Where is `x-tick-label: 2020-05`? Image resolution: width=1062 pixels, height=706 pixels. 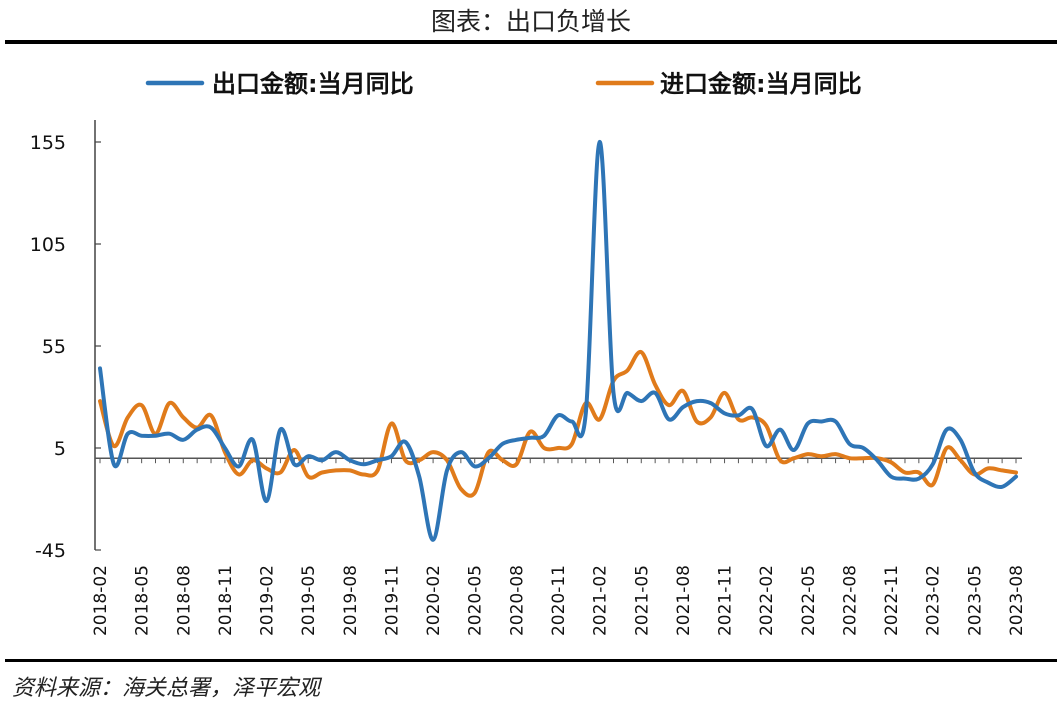
x-tick-label: 2020-05 is located at coordinates (476, 600).